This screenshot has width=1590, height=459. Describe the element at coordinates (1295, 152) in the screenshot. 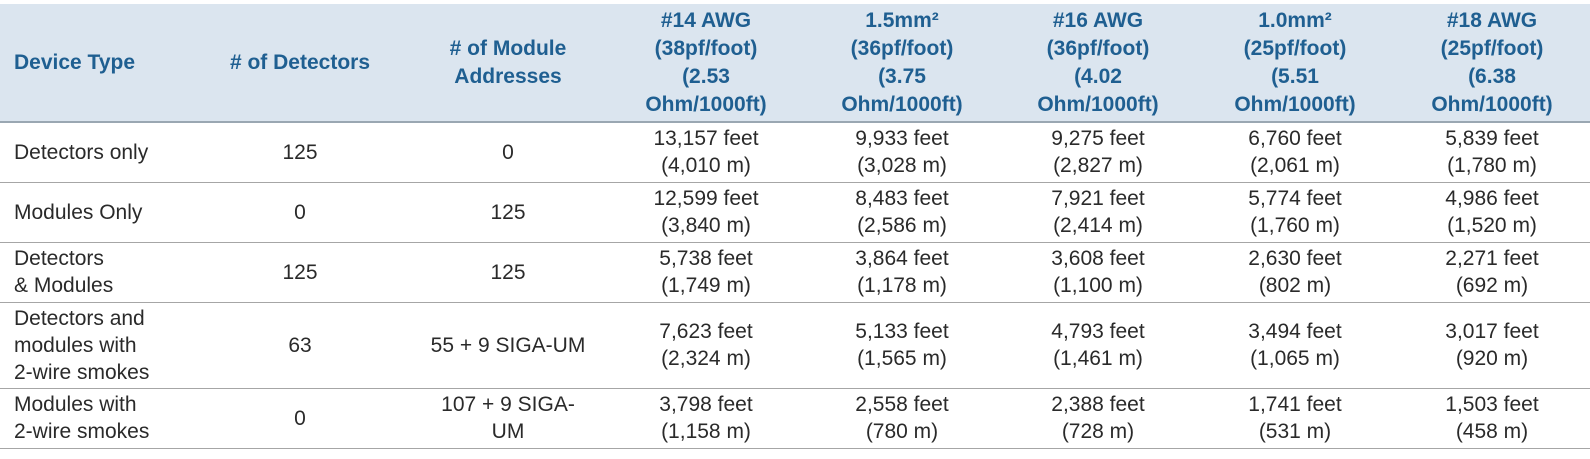

I see `cell-mm10: 6,760 feet (2,061 m)` at that location.